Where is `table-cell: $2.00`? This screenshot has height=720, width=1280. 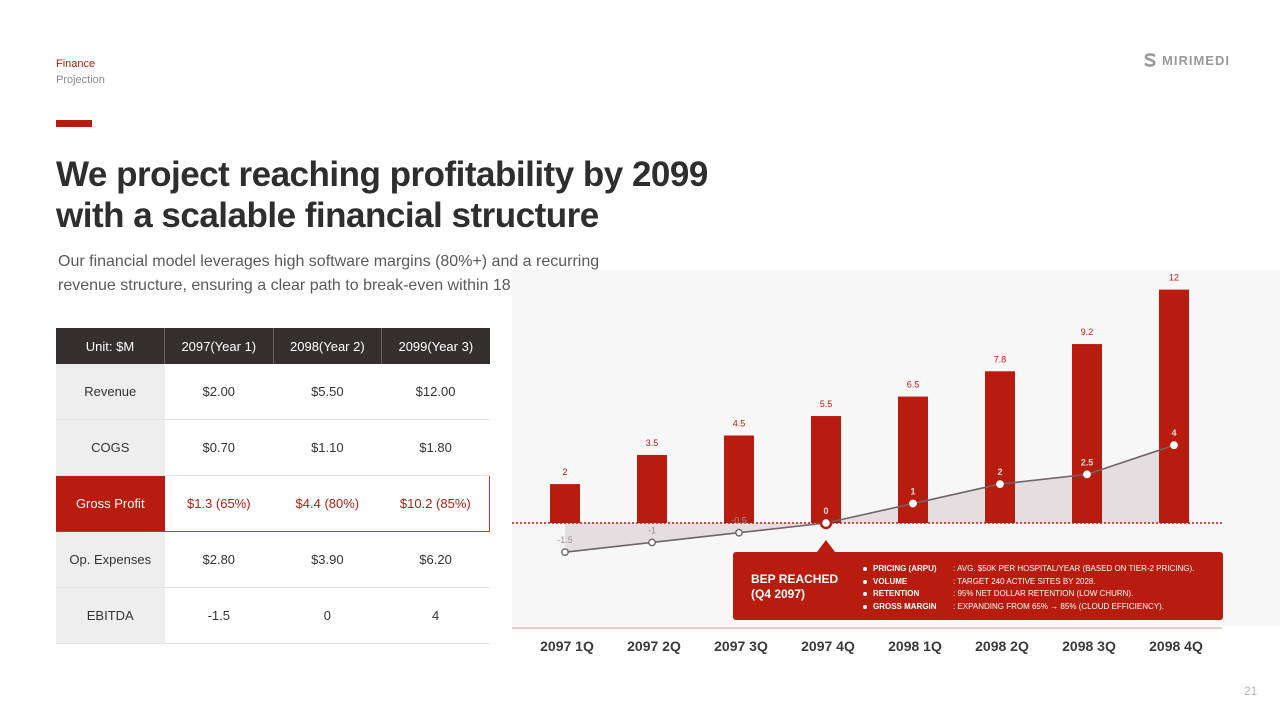 table-cell: $2.00 is located at coordinates (219, 392).